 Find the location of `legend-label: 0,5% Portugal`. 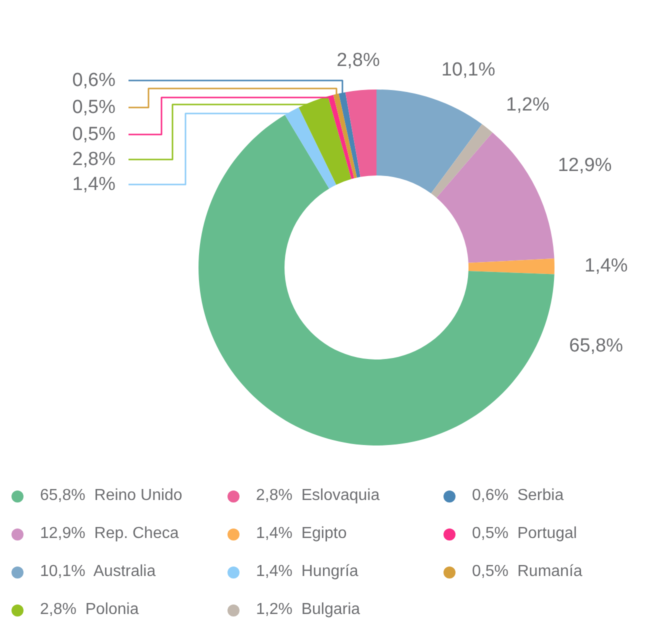

legend-label: 0,5% Portugal is located at coordinates (525, 534).